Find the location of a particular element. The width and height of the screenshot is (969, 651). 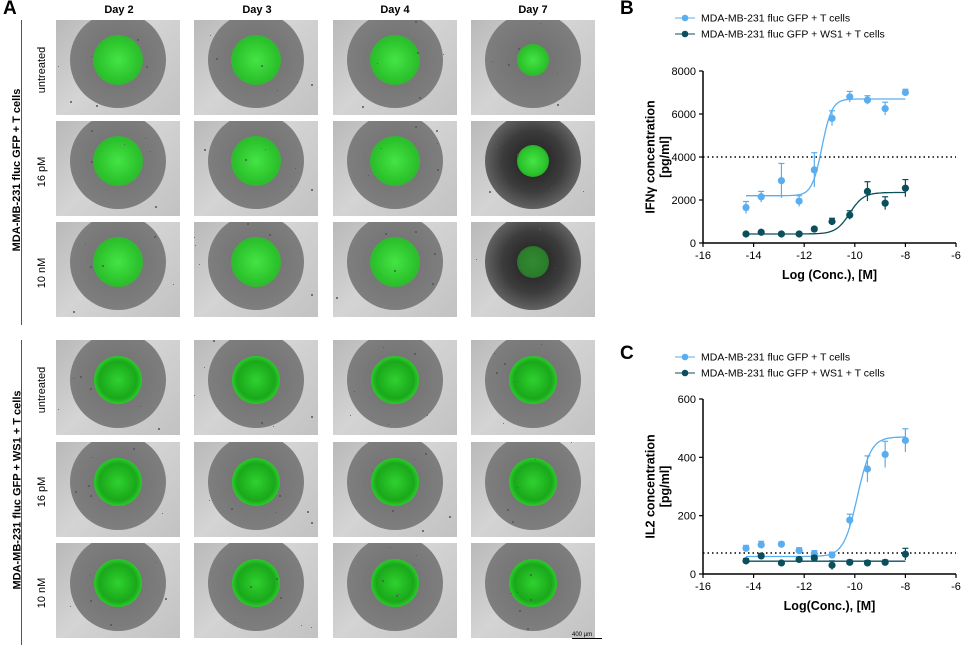

y-tick-label: 6000 is located at coordinates (684, 115).